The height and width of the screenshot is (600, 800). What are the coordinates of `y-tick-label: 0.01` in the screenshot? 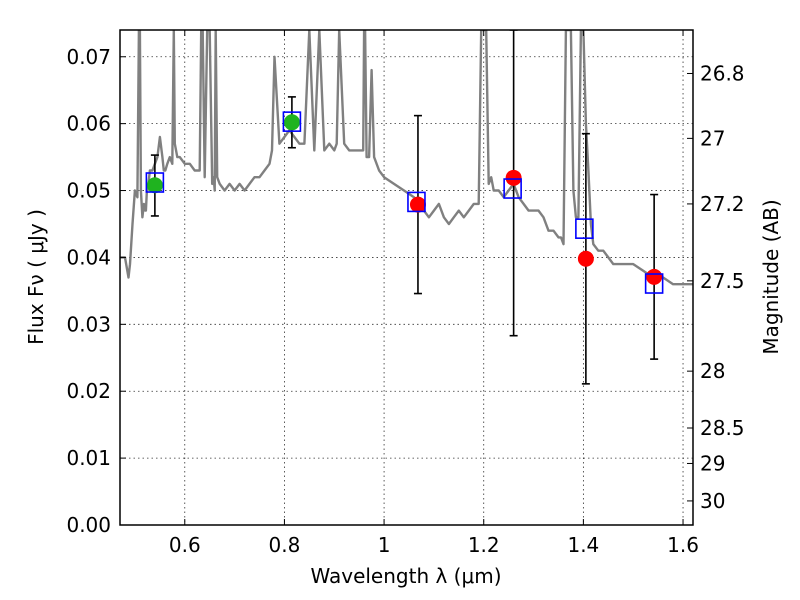 It's located at (88, 458).